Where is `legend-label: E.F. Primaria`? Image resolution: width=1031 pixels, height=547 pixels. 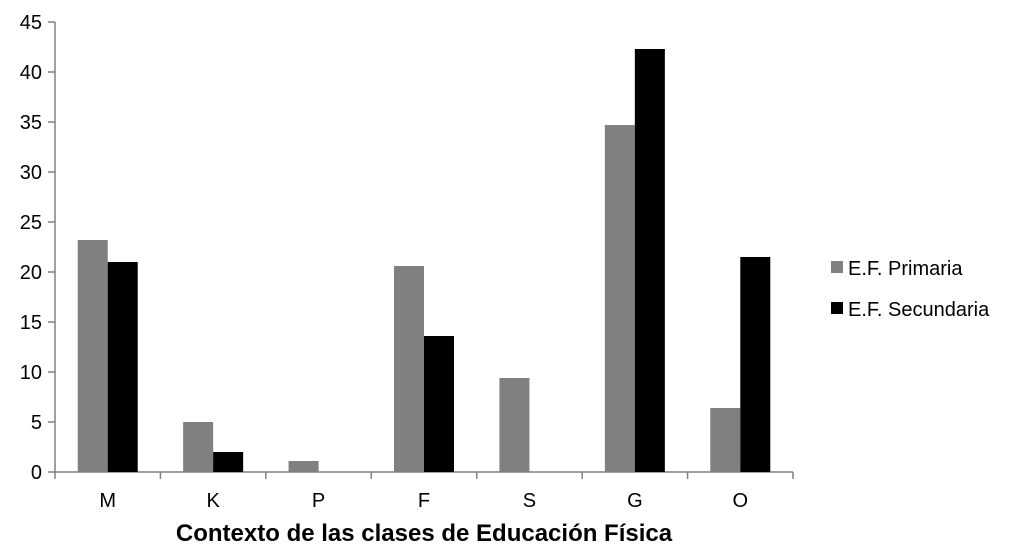 legend-label: E.F. Primaria is located at coordinates (905, 269).